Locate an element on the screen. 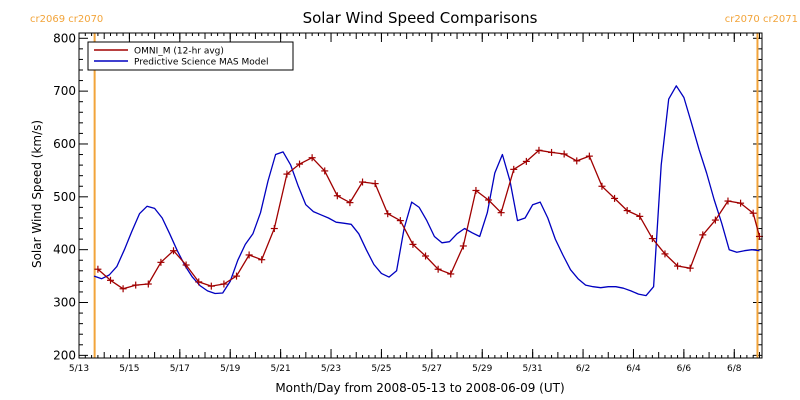 The image size is (800, 400). x-tick-label: 6/4 is located at coordinates (633, 369).